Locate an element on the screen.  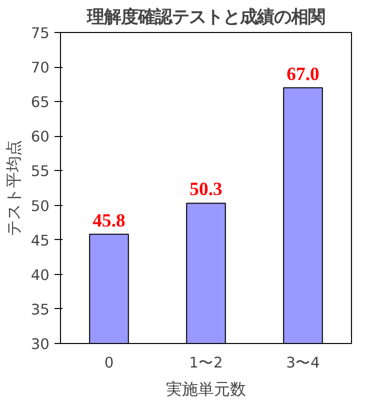
x-tick-label: 0 is located at coordinates (109, 363).